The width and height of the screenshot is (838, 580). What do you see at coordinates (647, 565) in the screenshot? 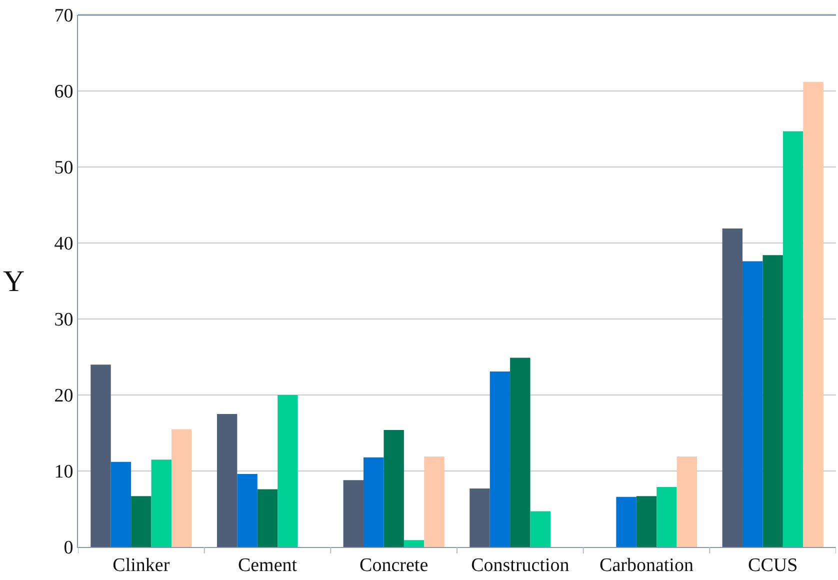
I see `x-tick-label: Carbonation` at bounding box center [647, 565].